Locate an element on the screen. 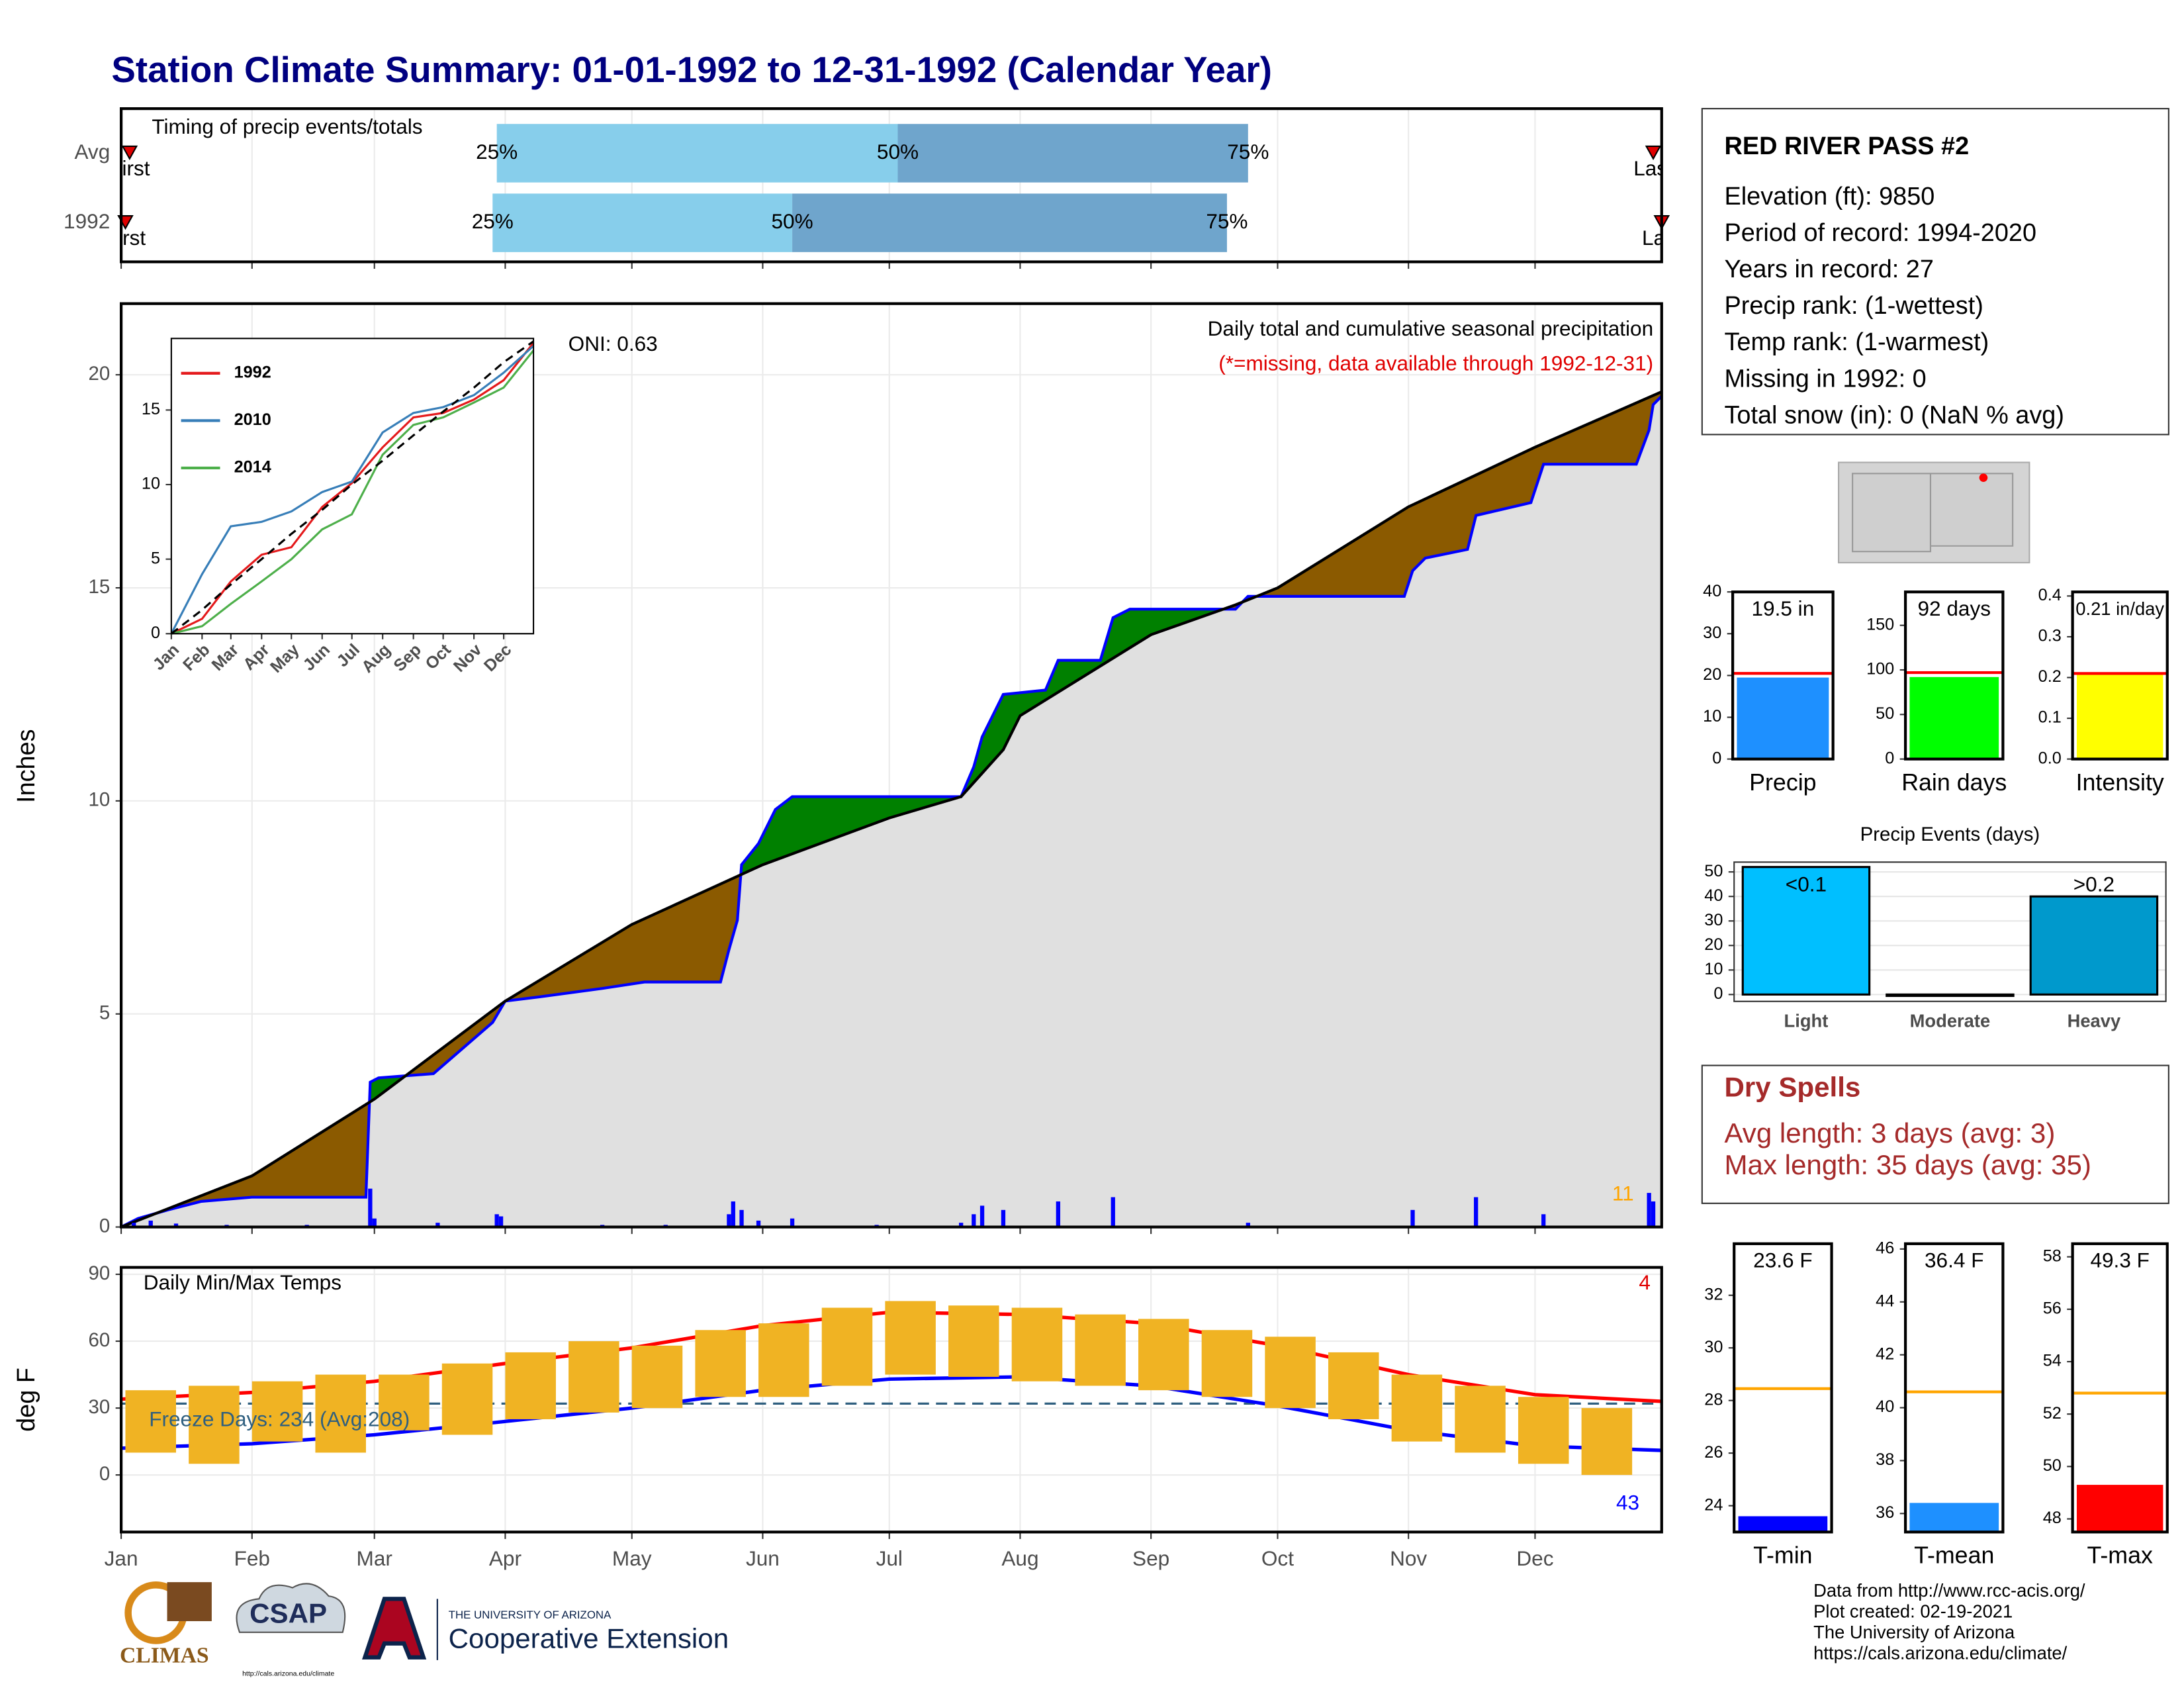 Image resolution: width=2184 pixels, height=1688 pixels. y-tick-label: 48 is located at coordinates (2052, 1518).